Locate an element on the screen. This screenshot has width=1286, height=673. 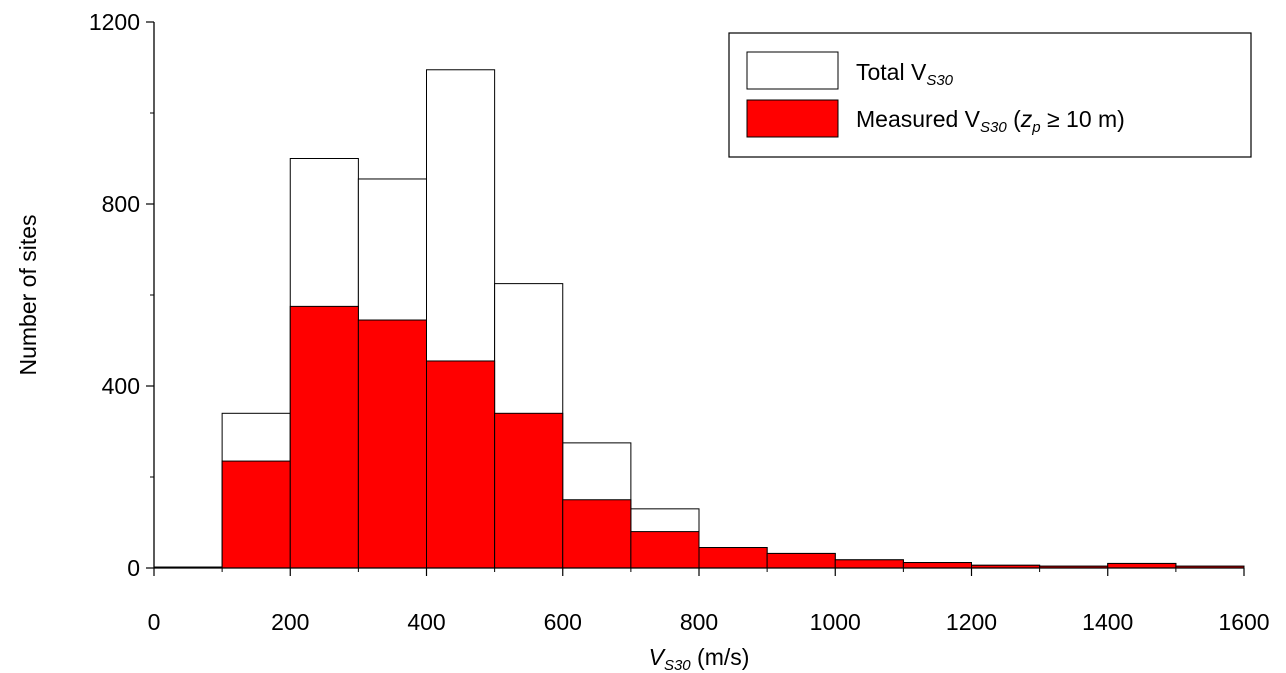
x-tick-label: 600 is located at coordinates (563, 622).